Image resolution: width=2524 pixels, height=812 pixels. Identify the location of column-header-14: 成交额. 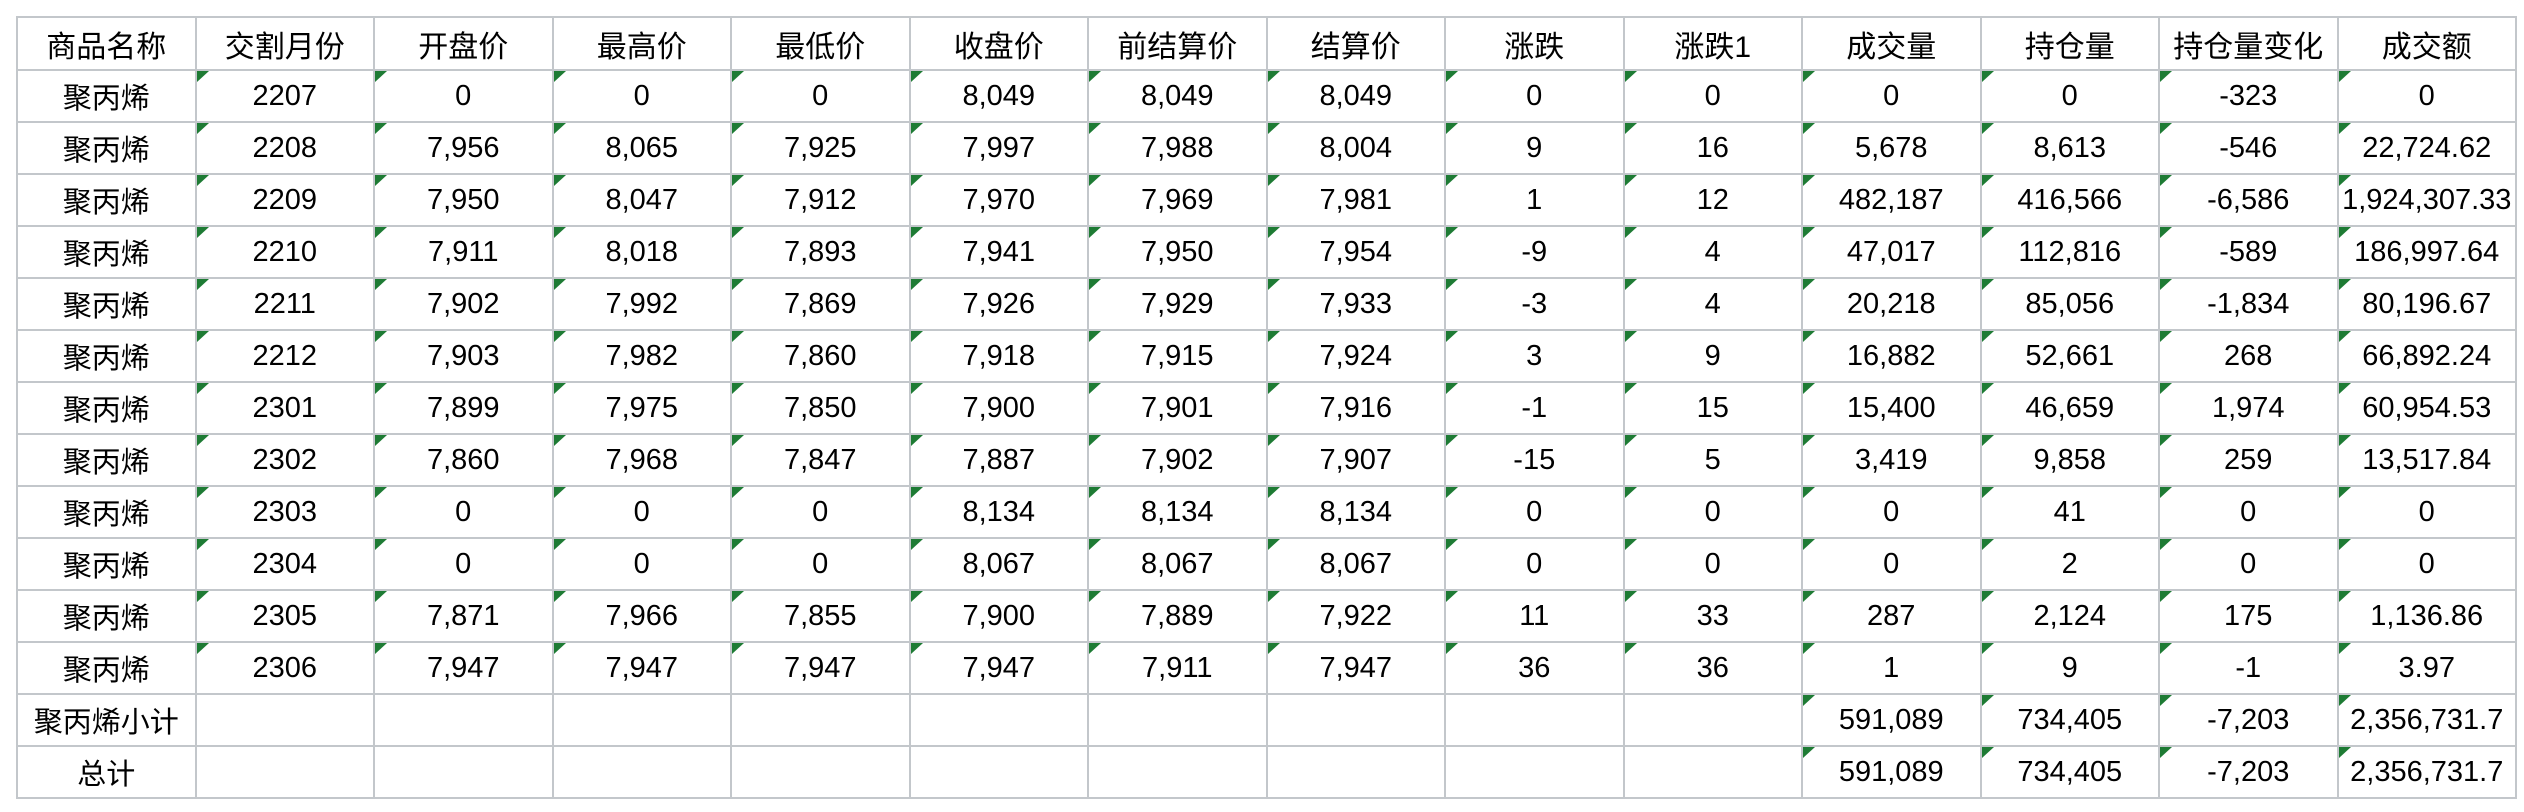
(2426, 43).